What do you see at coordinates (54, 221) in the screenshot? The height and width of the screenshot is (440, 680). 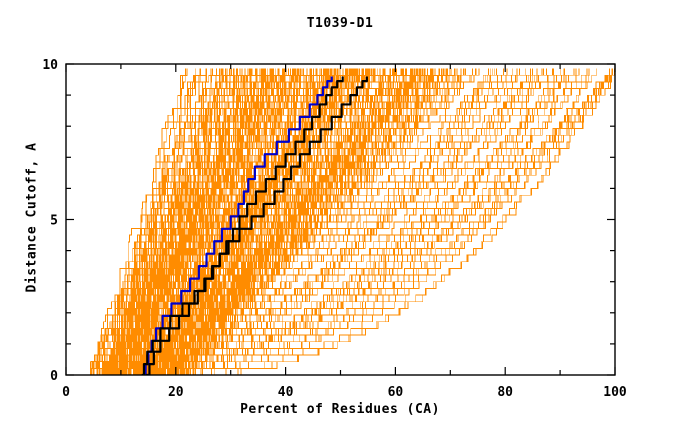 I see `y-tick-label: 5` at bounding box center [54, 221].